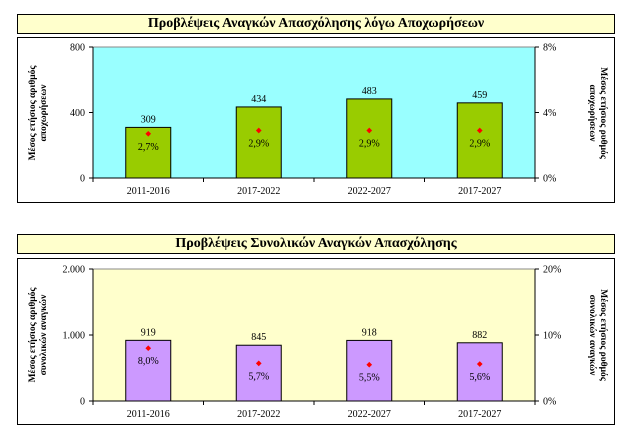  Describe the element at coordinates (77, 113) in the screenshot. I see `chart-1-left-tick-label: 400` at that location.